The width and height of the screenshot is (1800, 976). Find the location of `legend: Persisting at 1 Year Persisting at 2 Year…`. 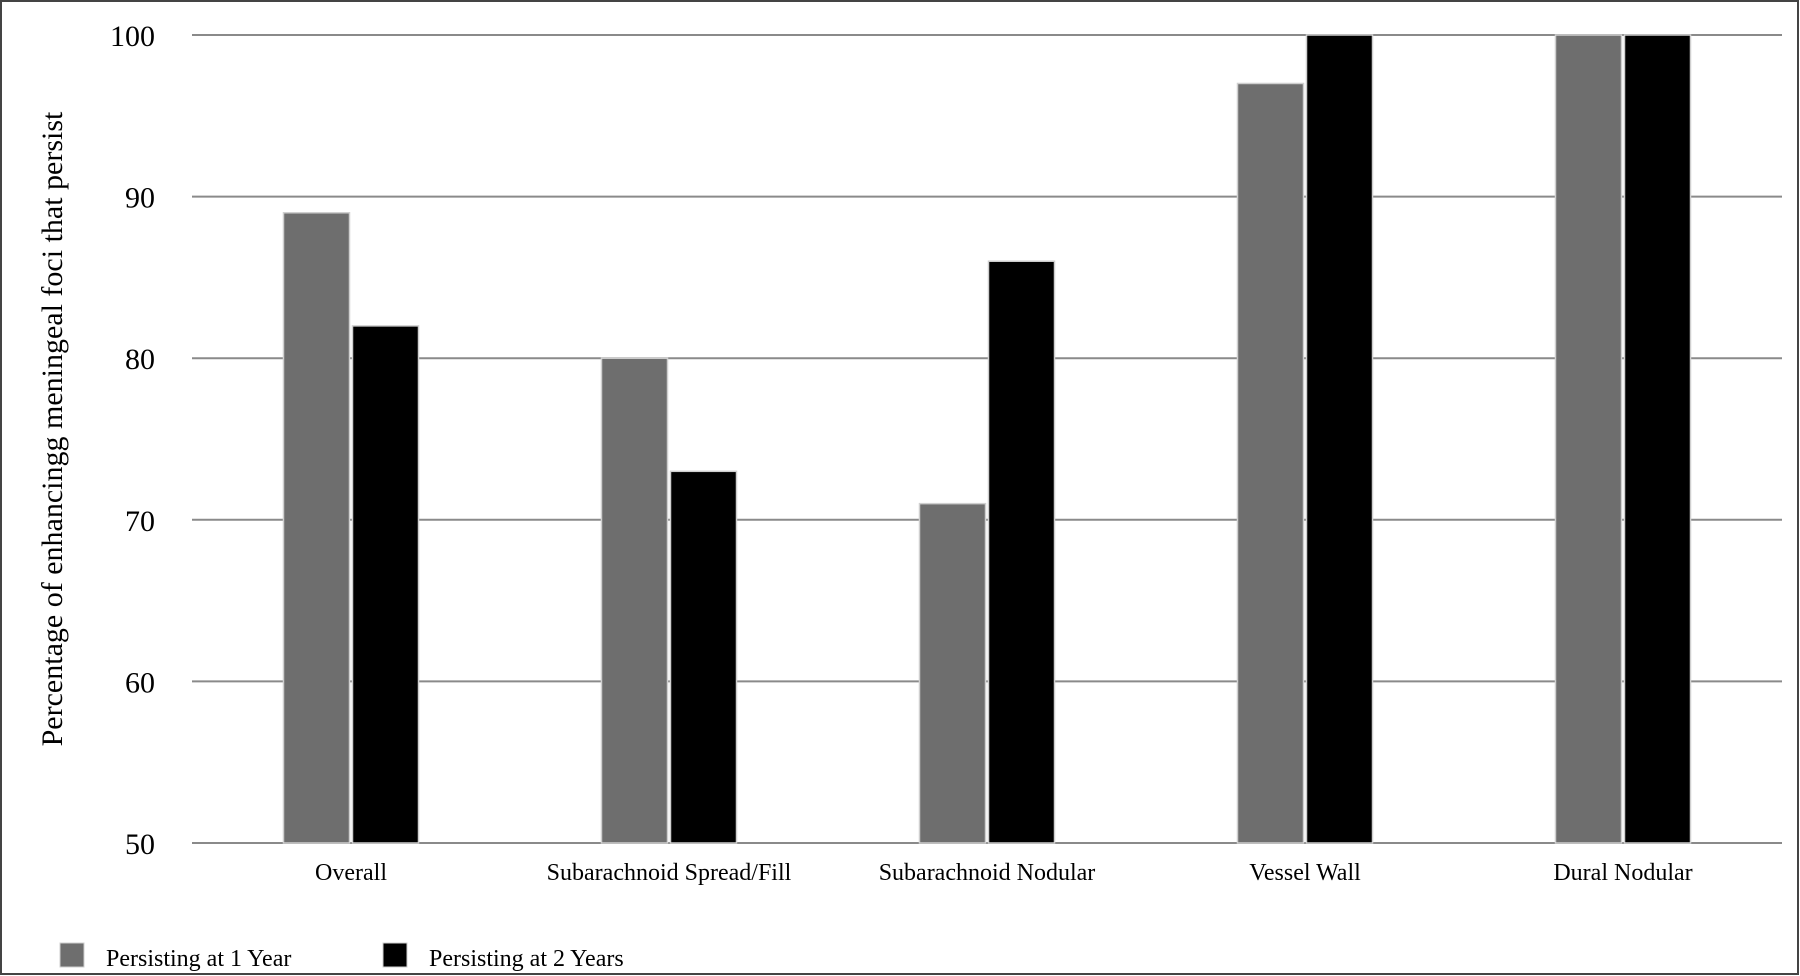

legend: Persisting at 1 Year Persisting at 2 Year… is located at coordinates (341, 957).